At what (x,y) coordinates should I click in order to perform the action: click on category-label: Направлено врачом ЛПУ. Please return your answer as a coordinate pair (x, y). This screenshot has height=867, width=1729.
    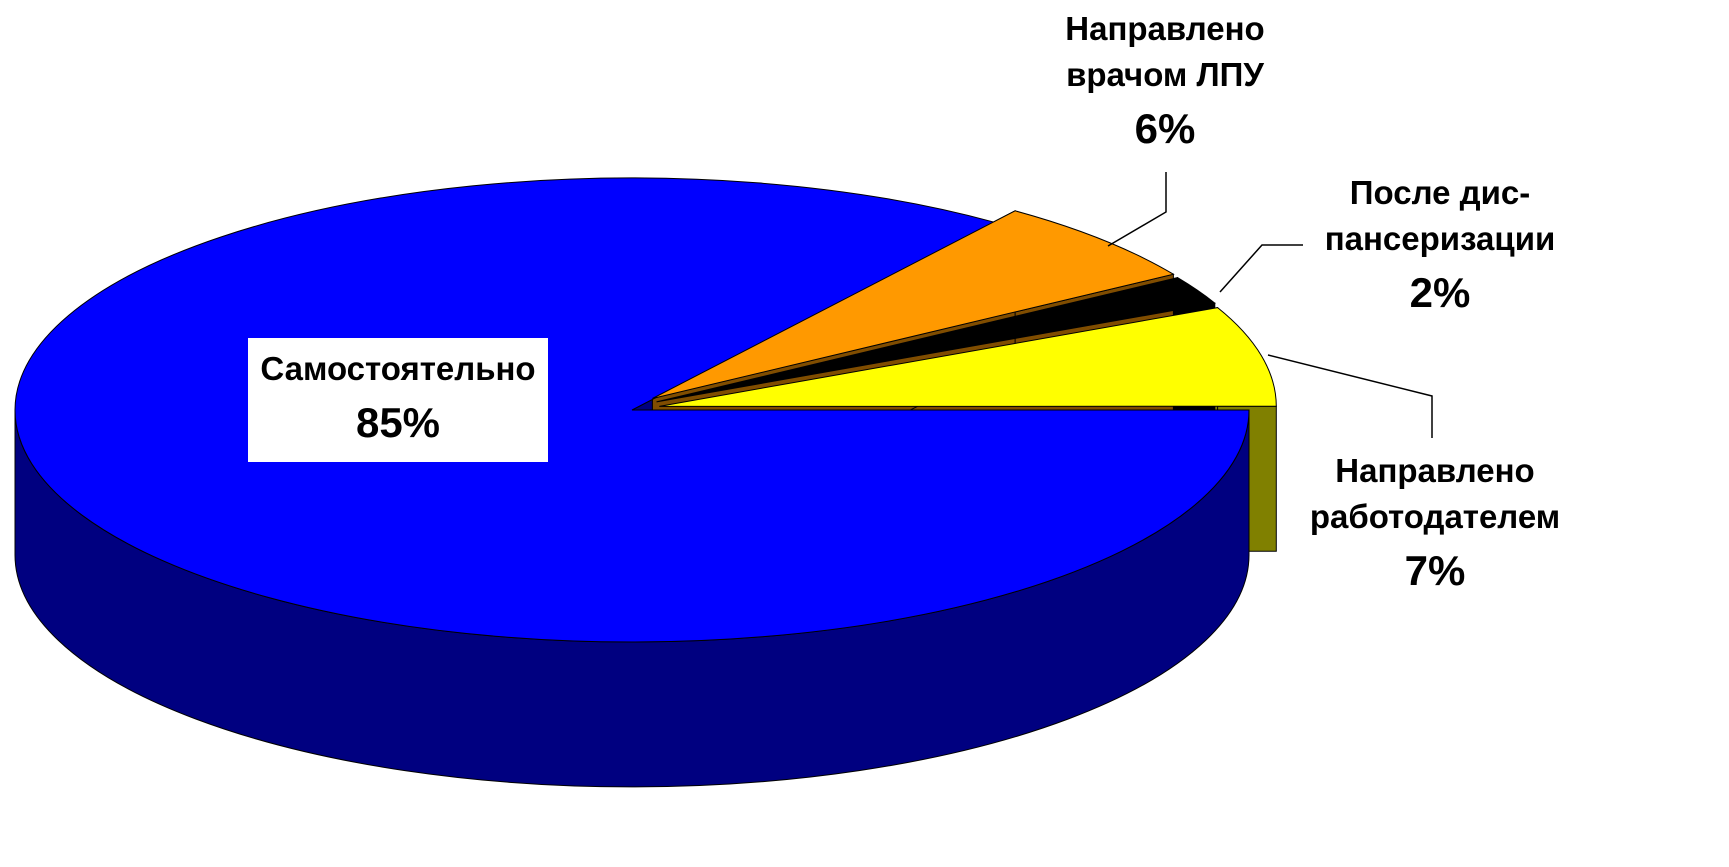
    Looking at the image, I should click on (1165, 51).